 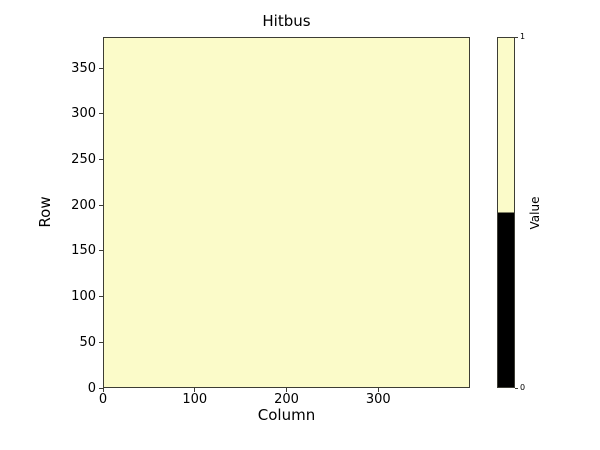 What do you see at coordinates (91, 388) in the screenshot?
I see `y-tick-label: 0` at bounding box center [91, 388].